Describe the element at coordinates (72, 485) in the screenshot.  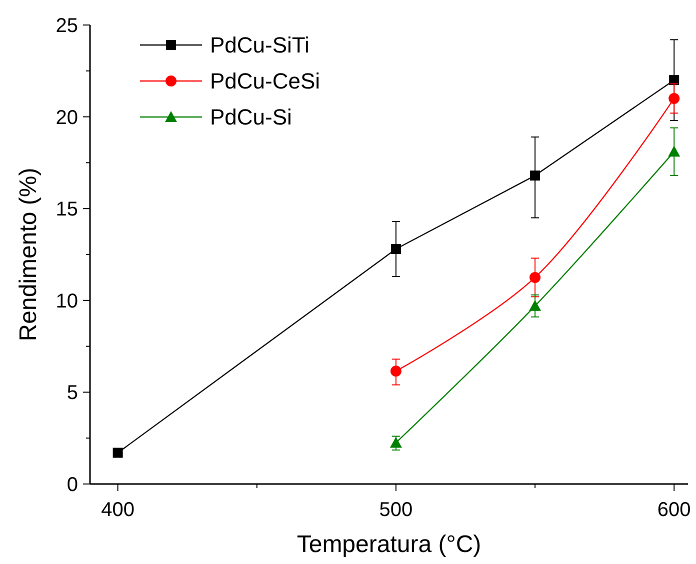
I see `y-tick-label: 0` at that location.